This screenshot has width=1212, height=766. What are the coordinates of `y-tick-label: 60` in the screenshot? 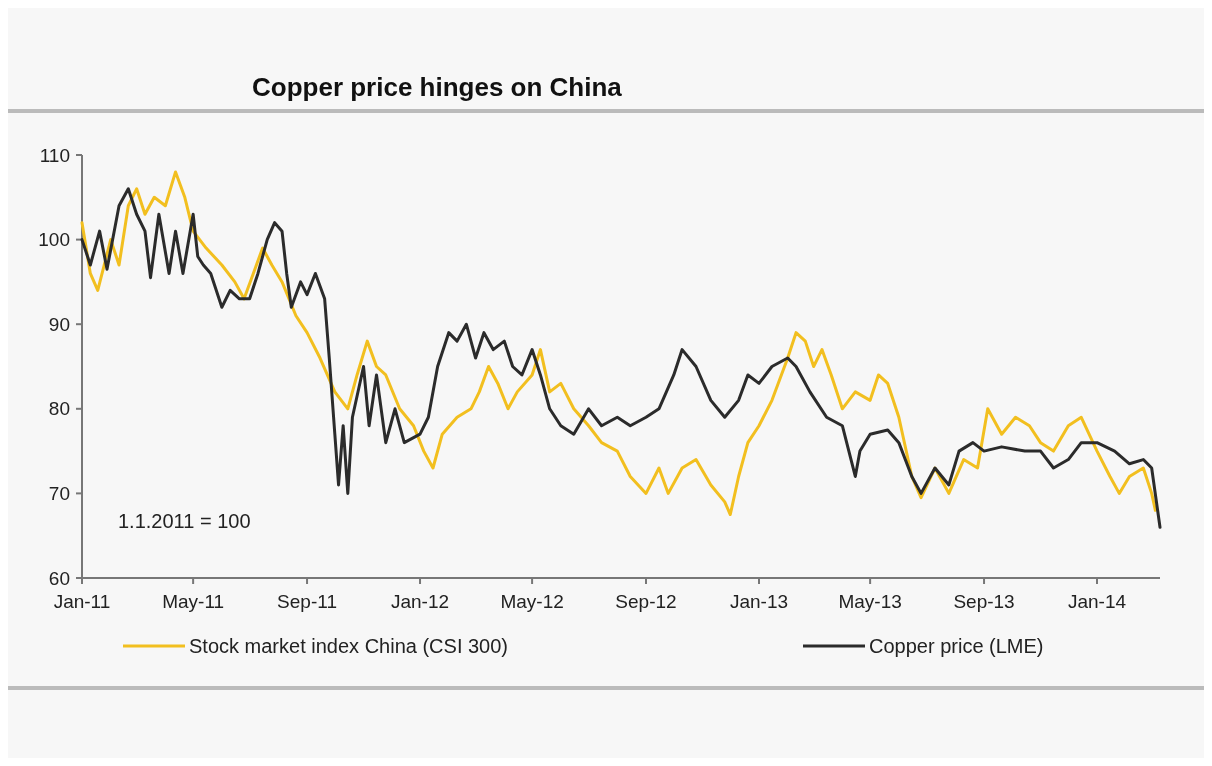 It's located at (59, 578).